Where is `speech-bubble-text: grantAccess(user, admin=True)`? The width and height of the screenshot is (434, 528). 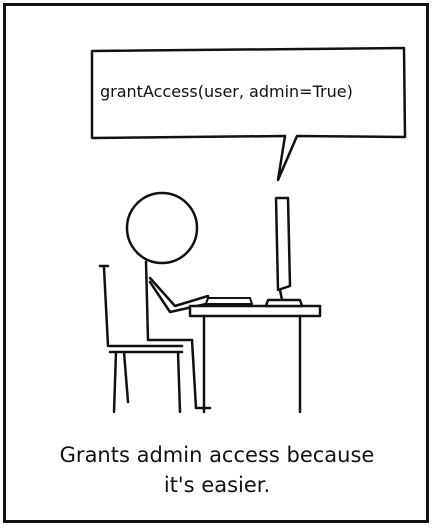
speech-bubble-text: grantAccess(user, admin=True) is located at coordinates (226, 91).